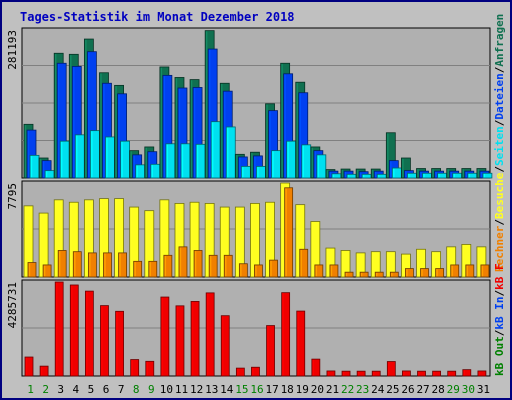 The image size is (512, 400). I want to click on day-label-3: 3, so click(60, 389).